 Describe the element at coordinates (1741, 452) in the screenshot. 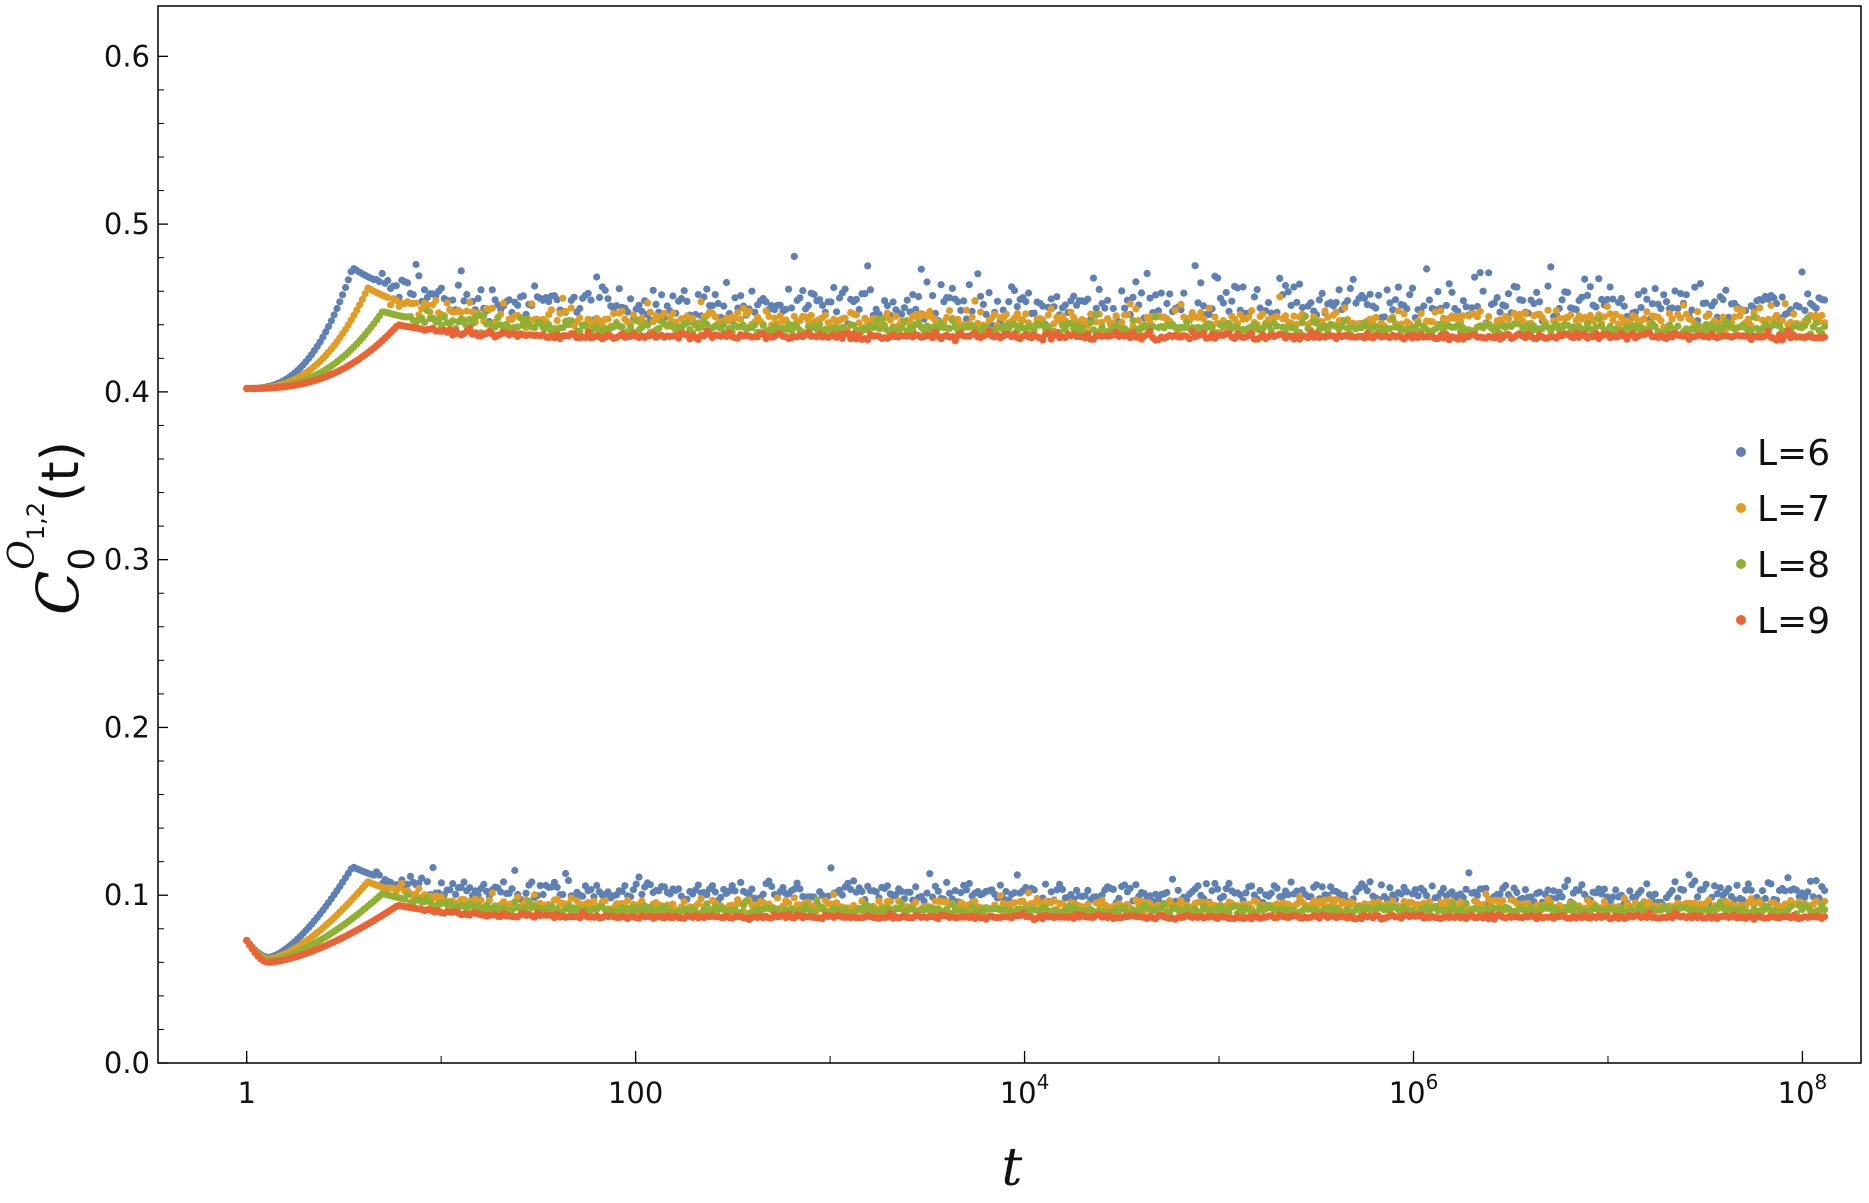

I see `legend-marker` at that location.